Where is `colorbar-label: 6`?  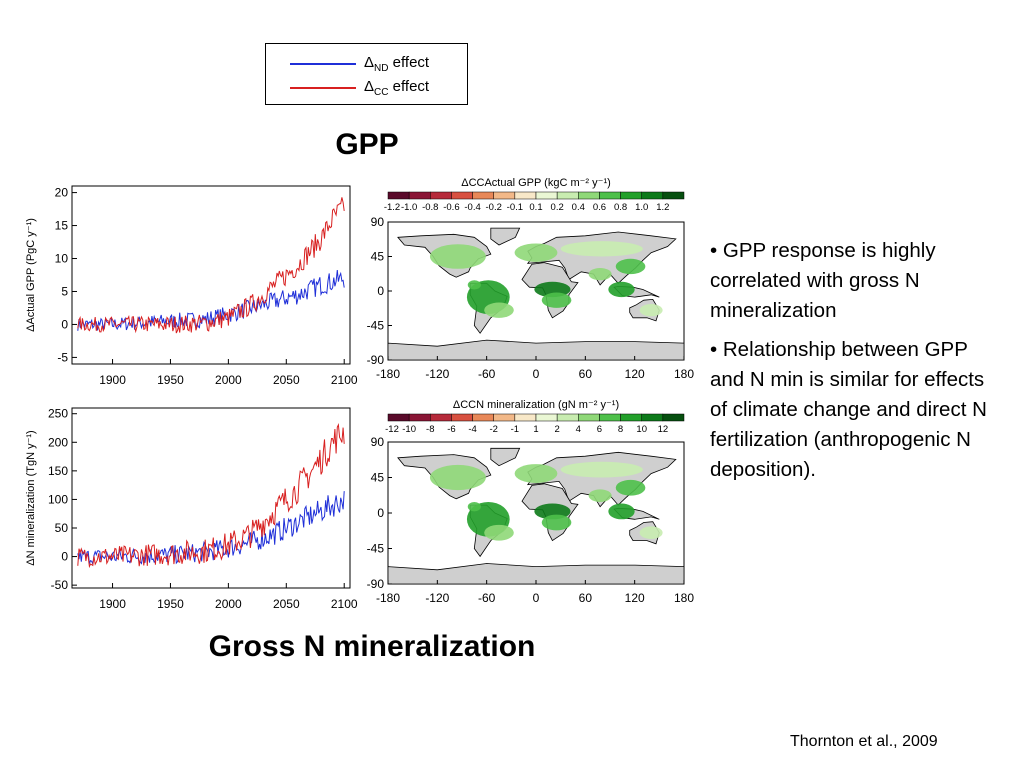 colorbar-label: 6 is located at coordinates (599, 429).